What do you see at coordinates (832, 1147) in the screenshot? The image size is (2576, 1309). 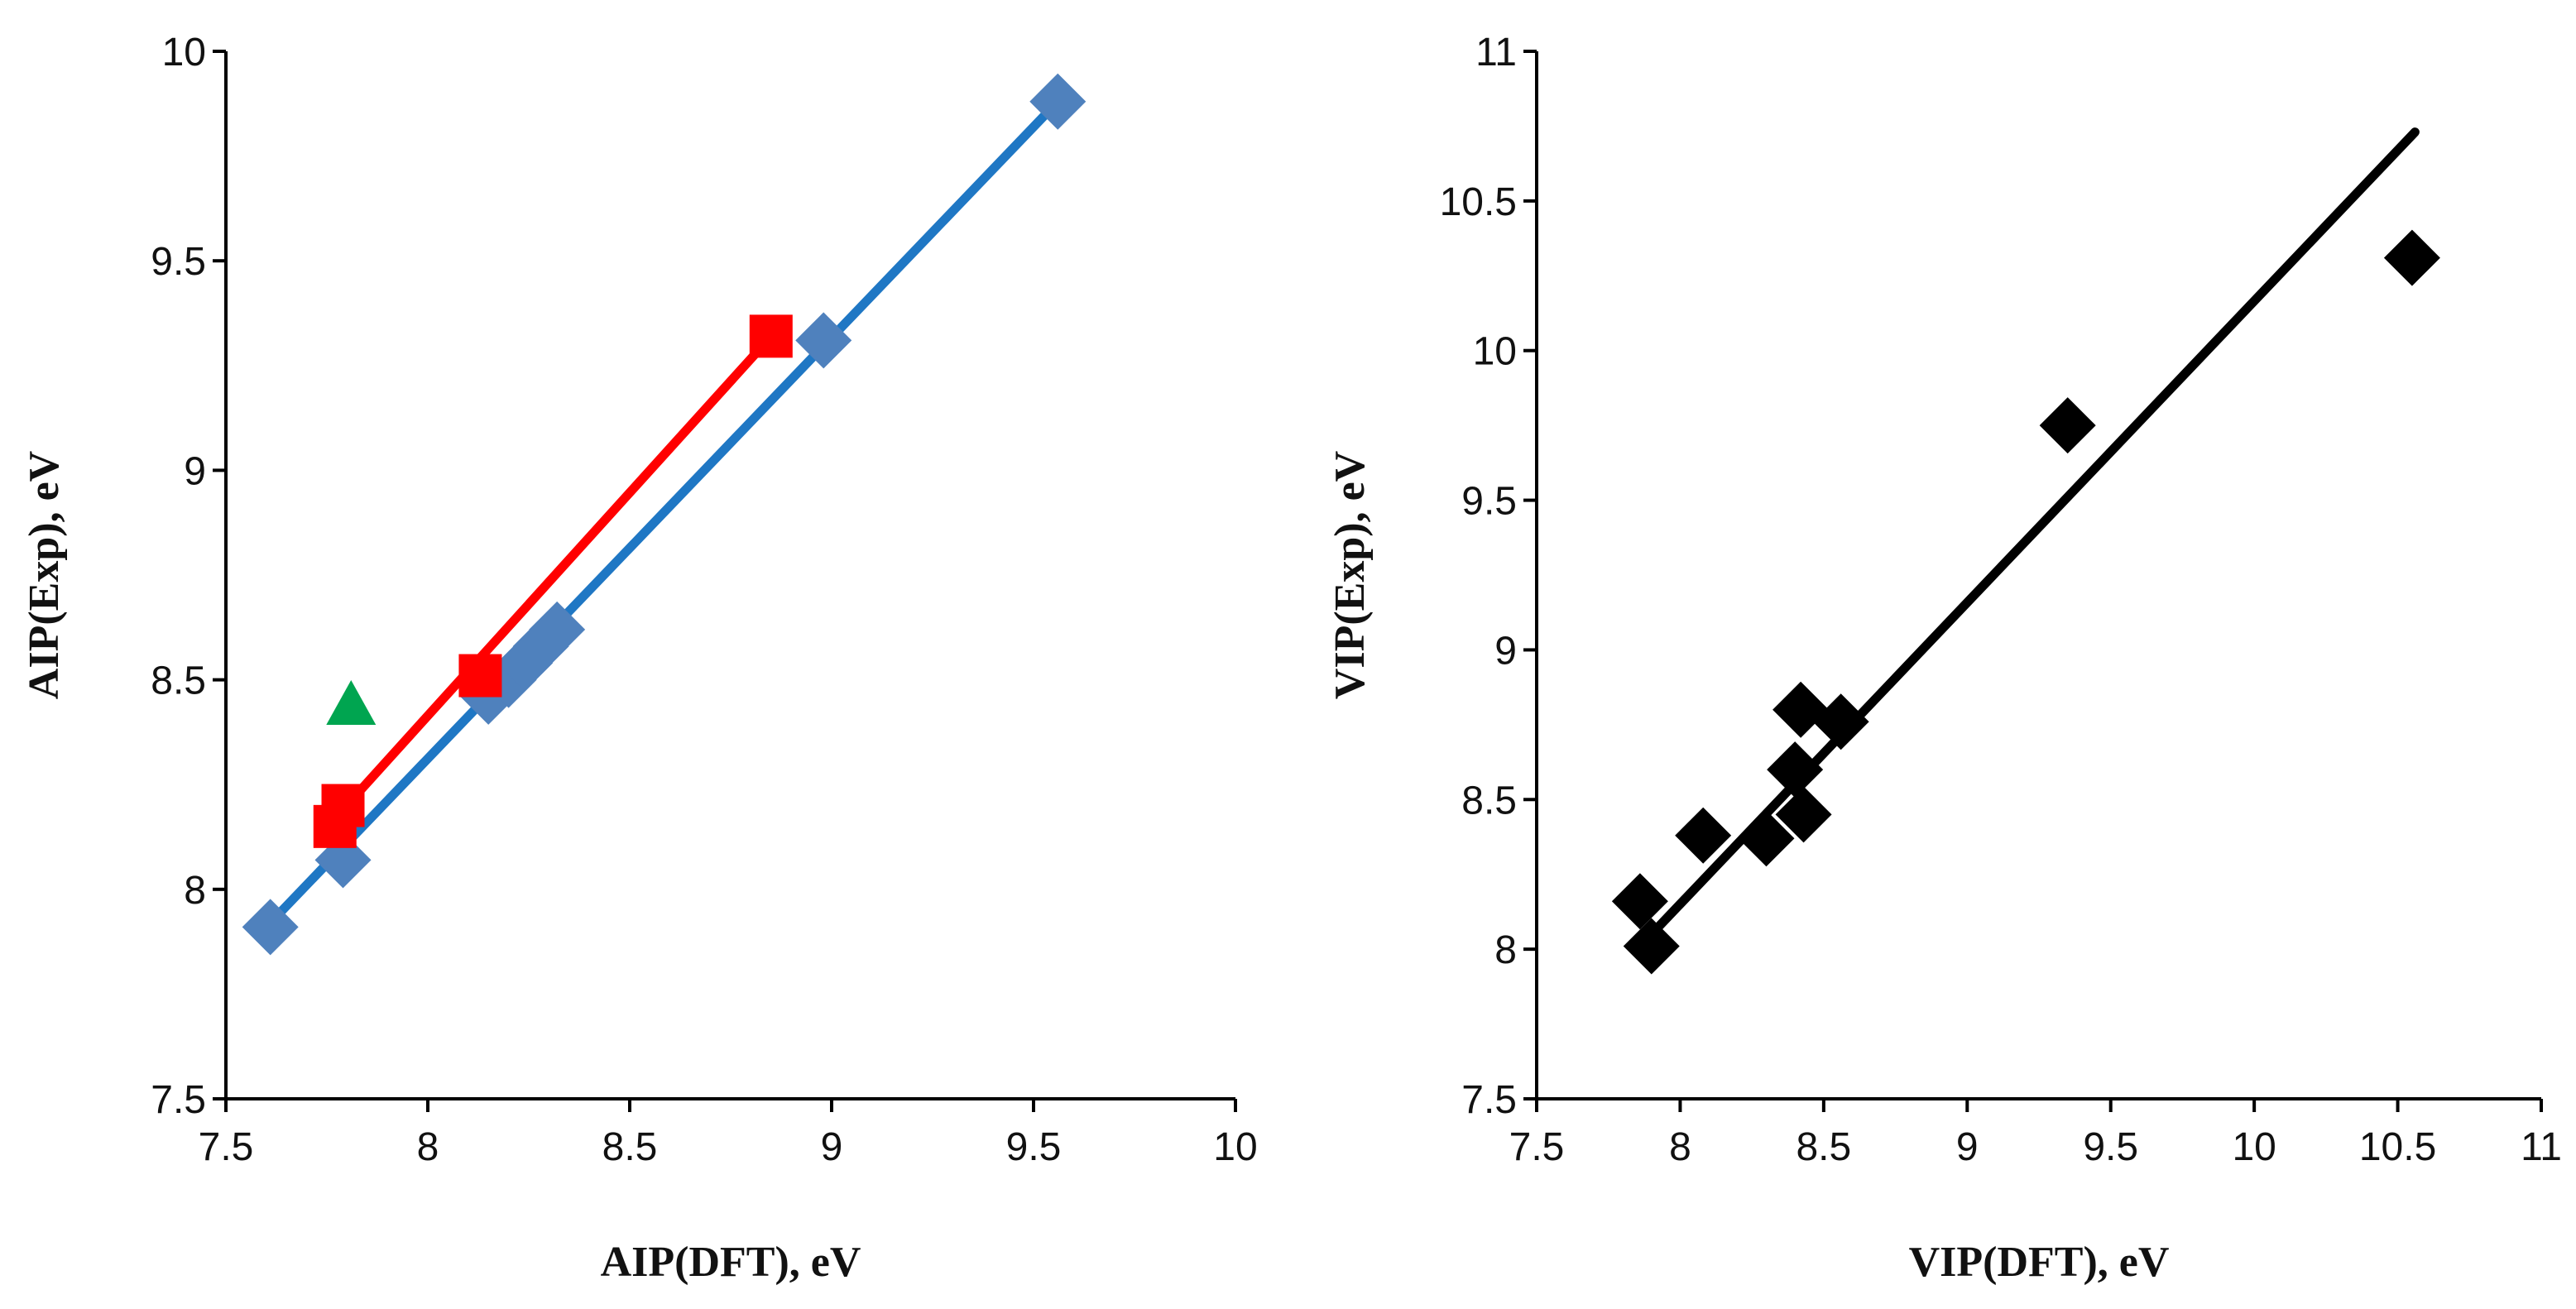 I see `aip-x-tick-label: 9` at bounding box center [832, 1147].